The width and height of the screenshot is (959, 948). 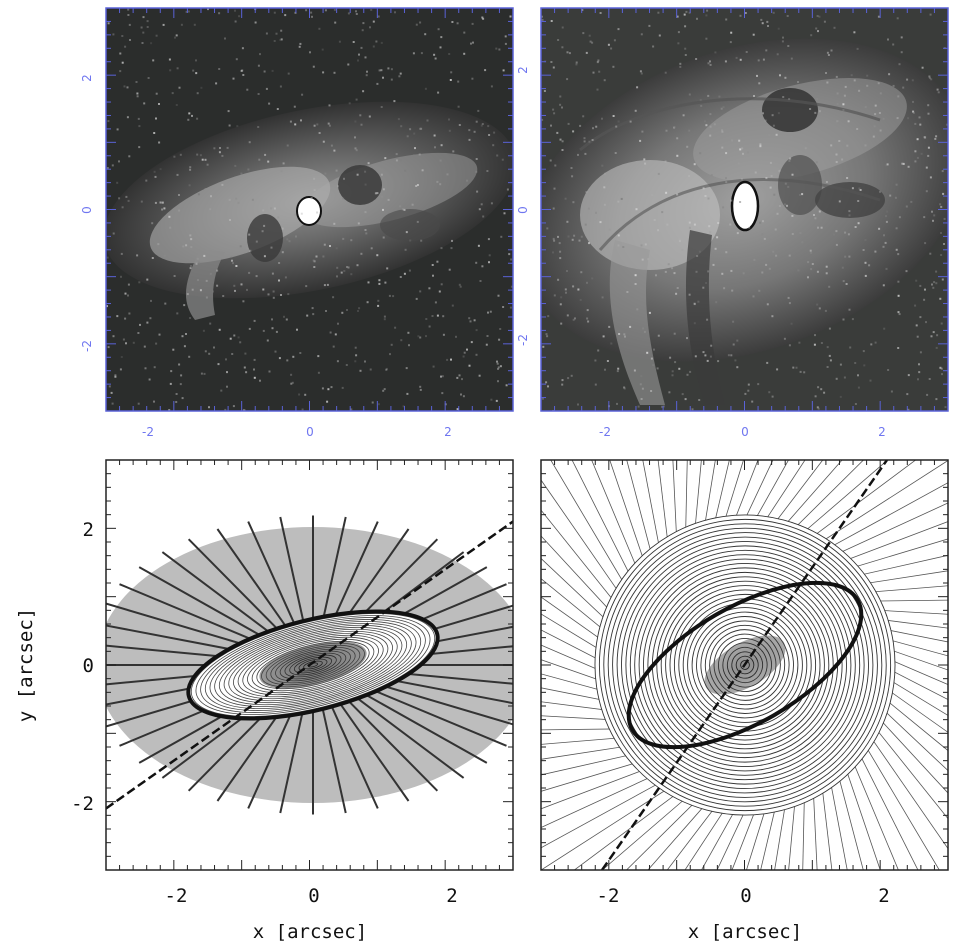 What do you see at coordinates (883, 896) in the screenshot?
I see `tick-label-x: 2` at bounding box center [883, 896].